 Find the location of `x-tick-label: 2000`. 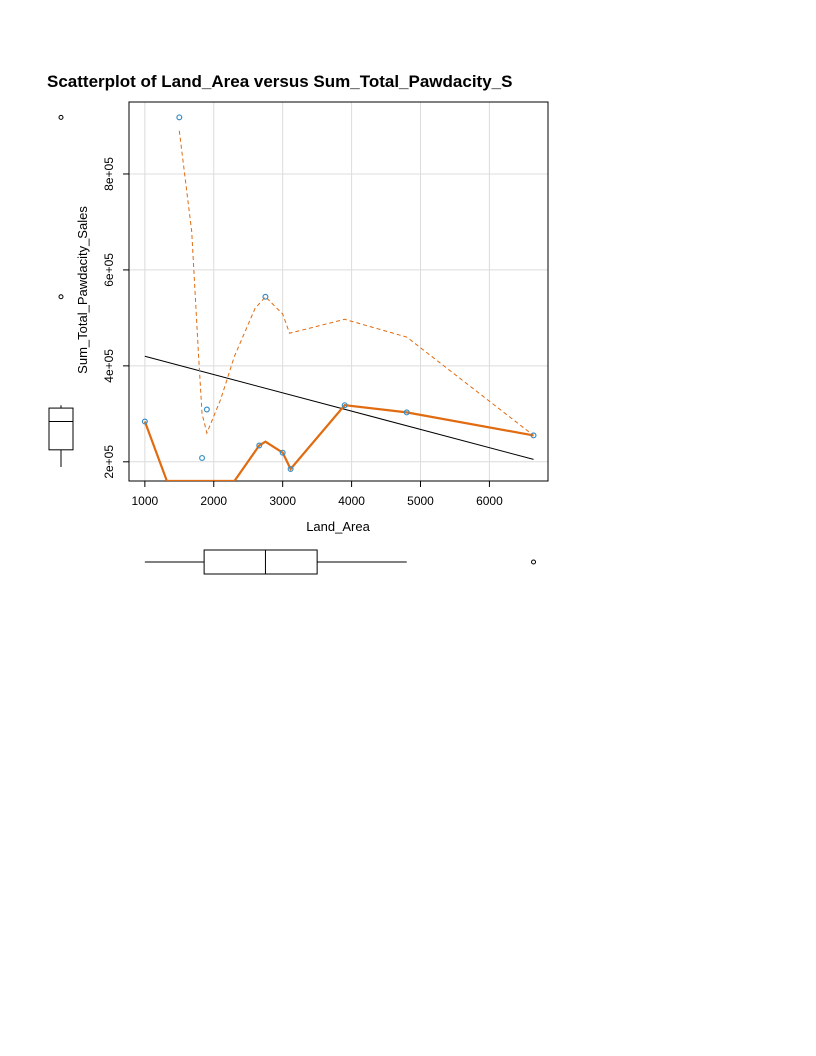

x-tick-label: 2000 is located at coordinates (213, 501).